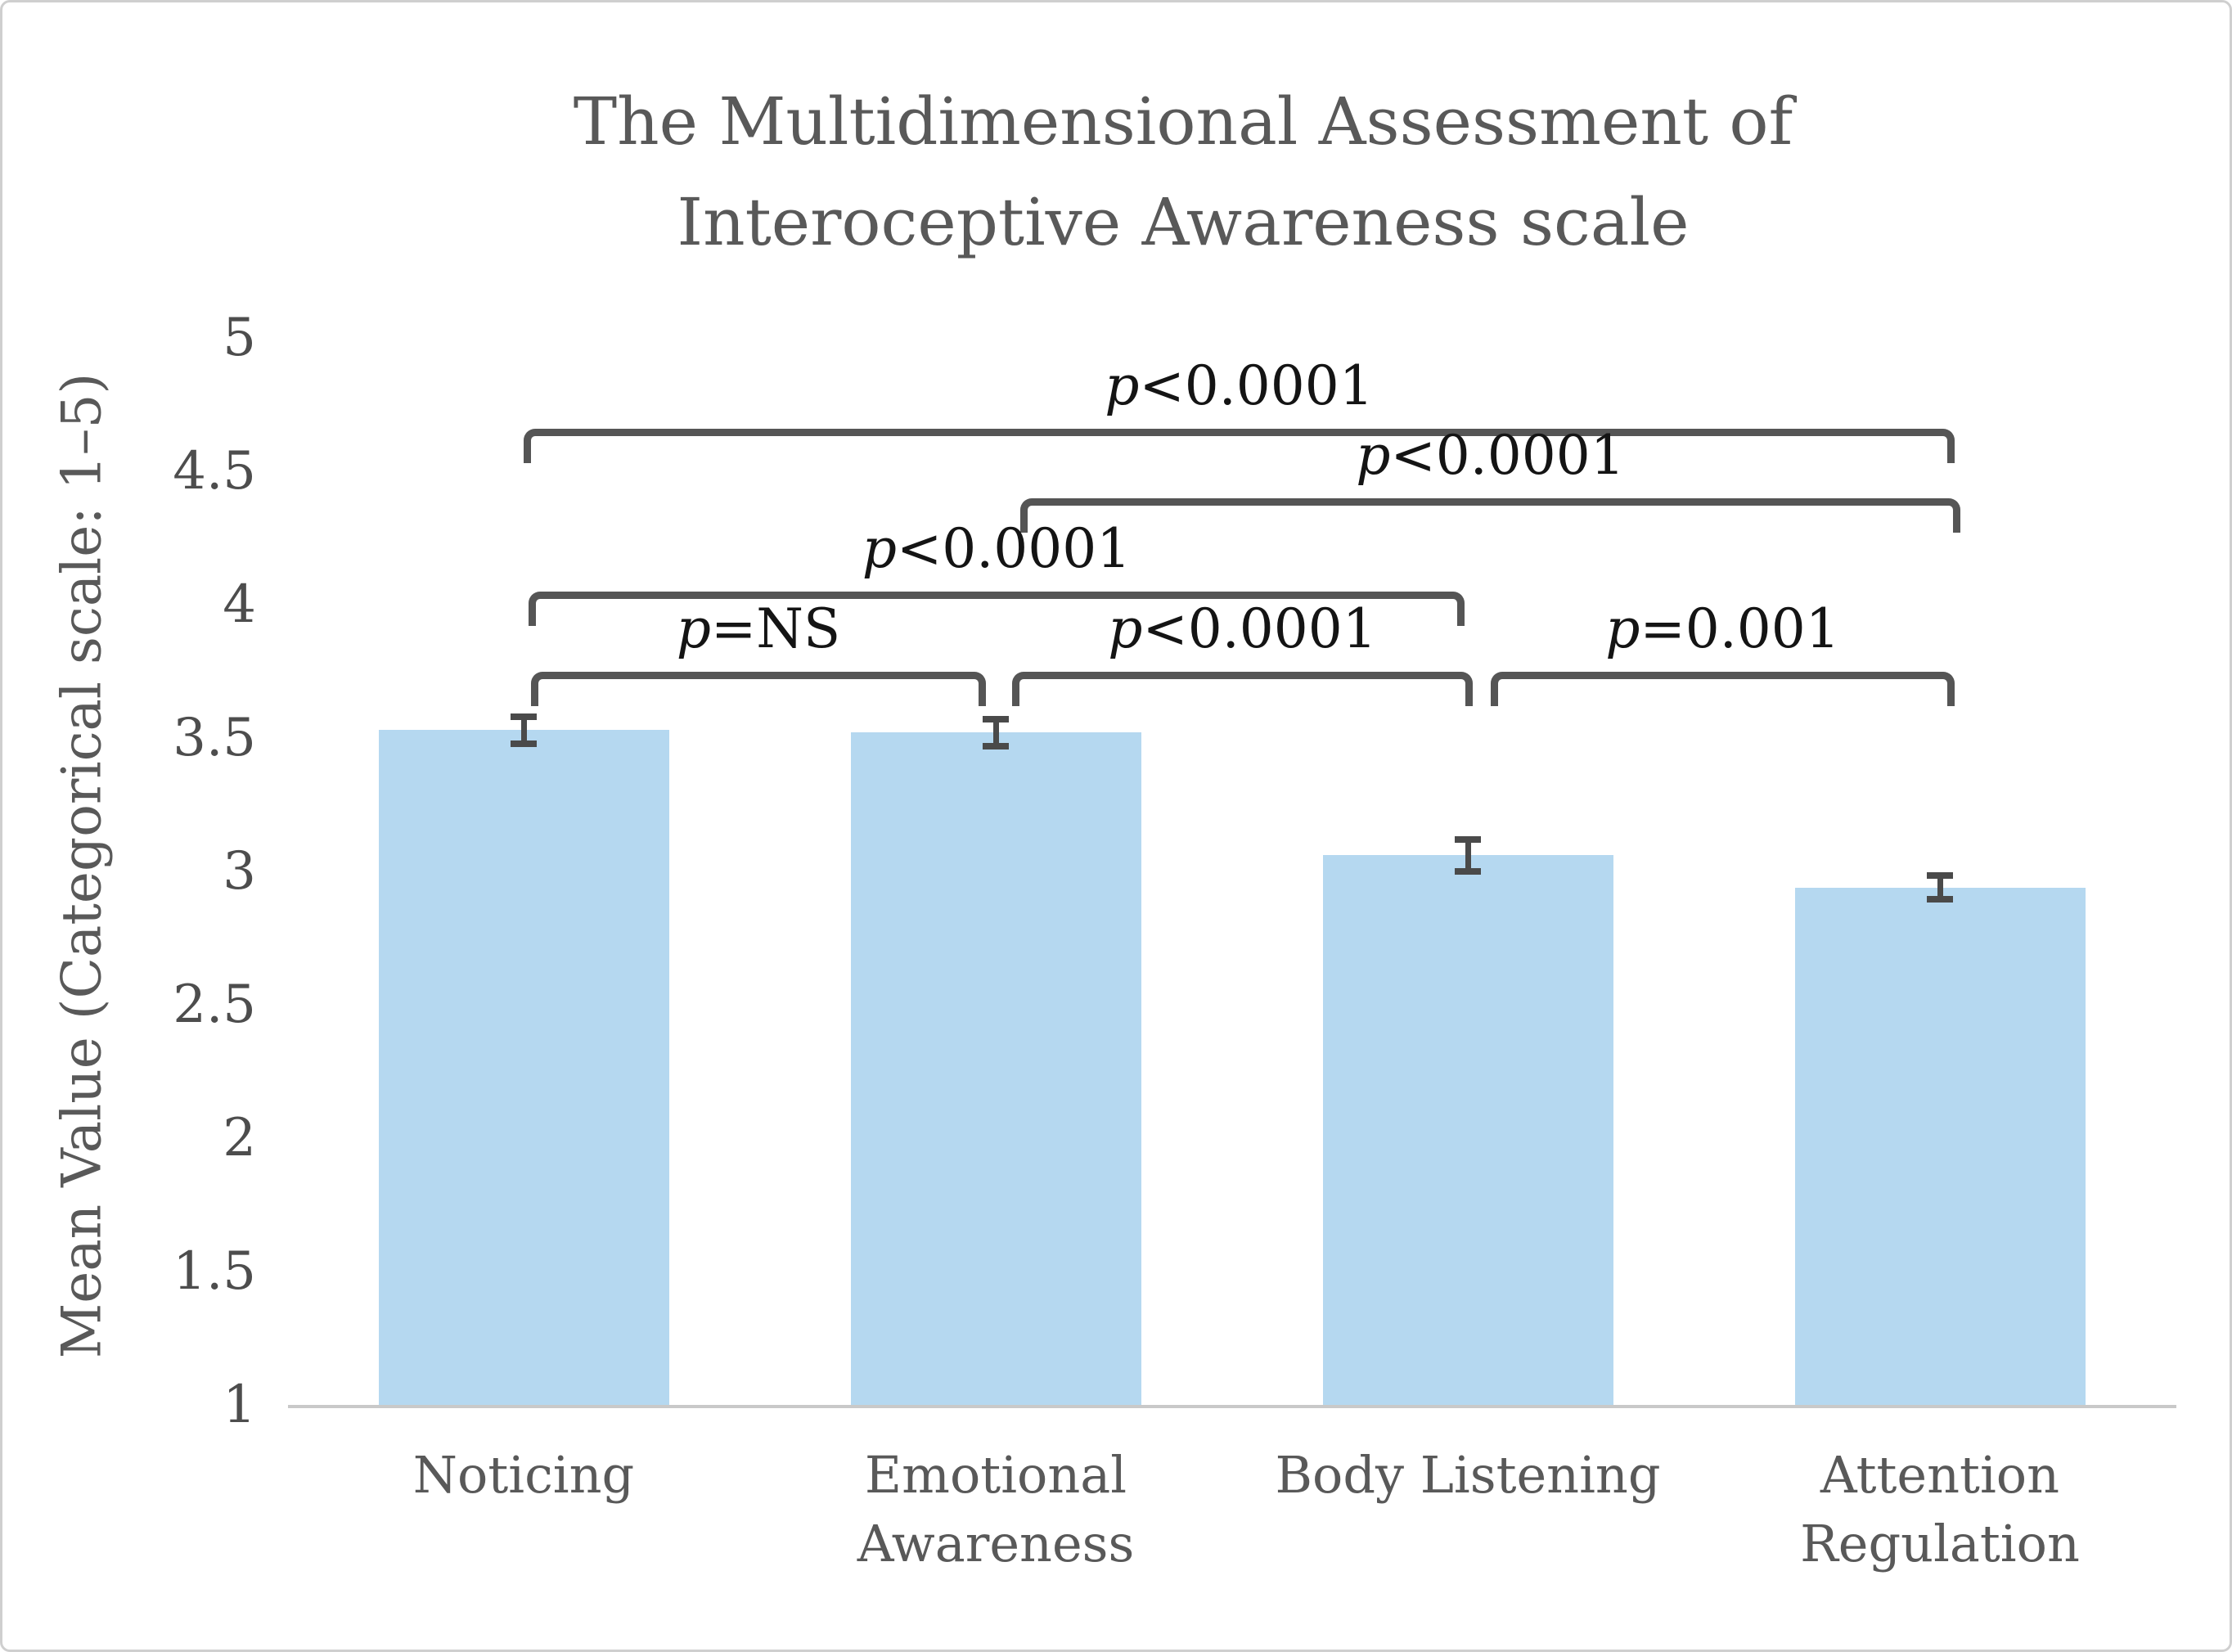 The image size is (2232, 1652). I want to click on category-label-noticing: Noticing, so click(524, 1475).